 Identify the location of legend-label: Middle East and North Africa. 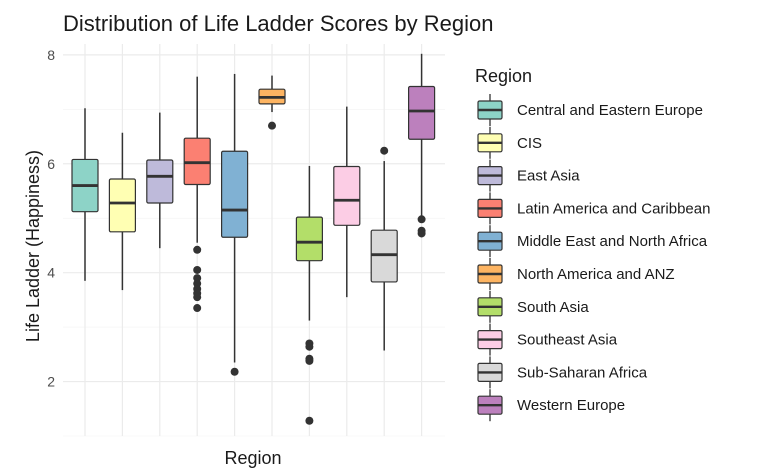
(612, 241).